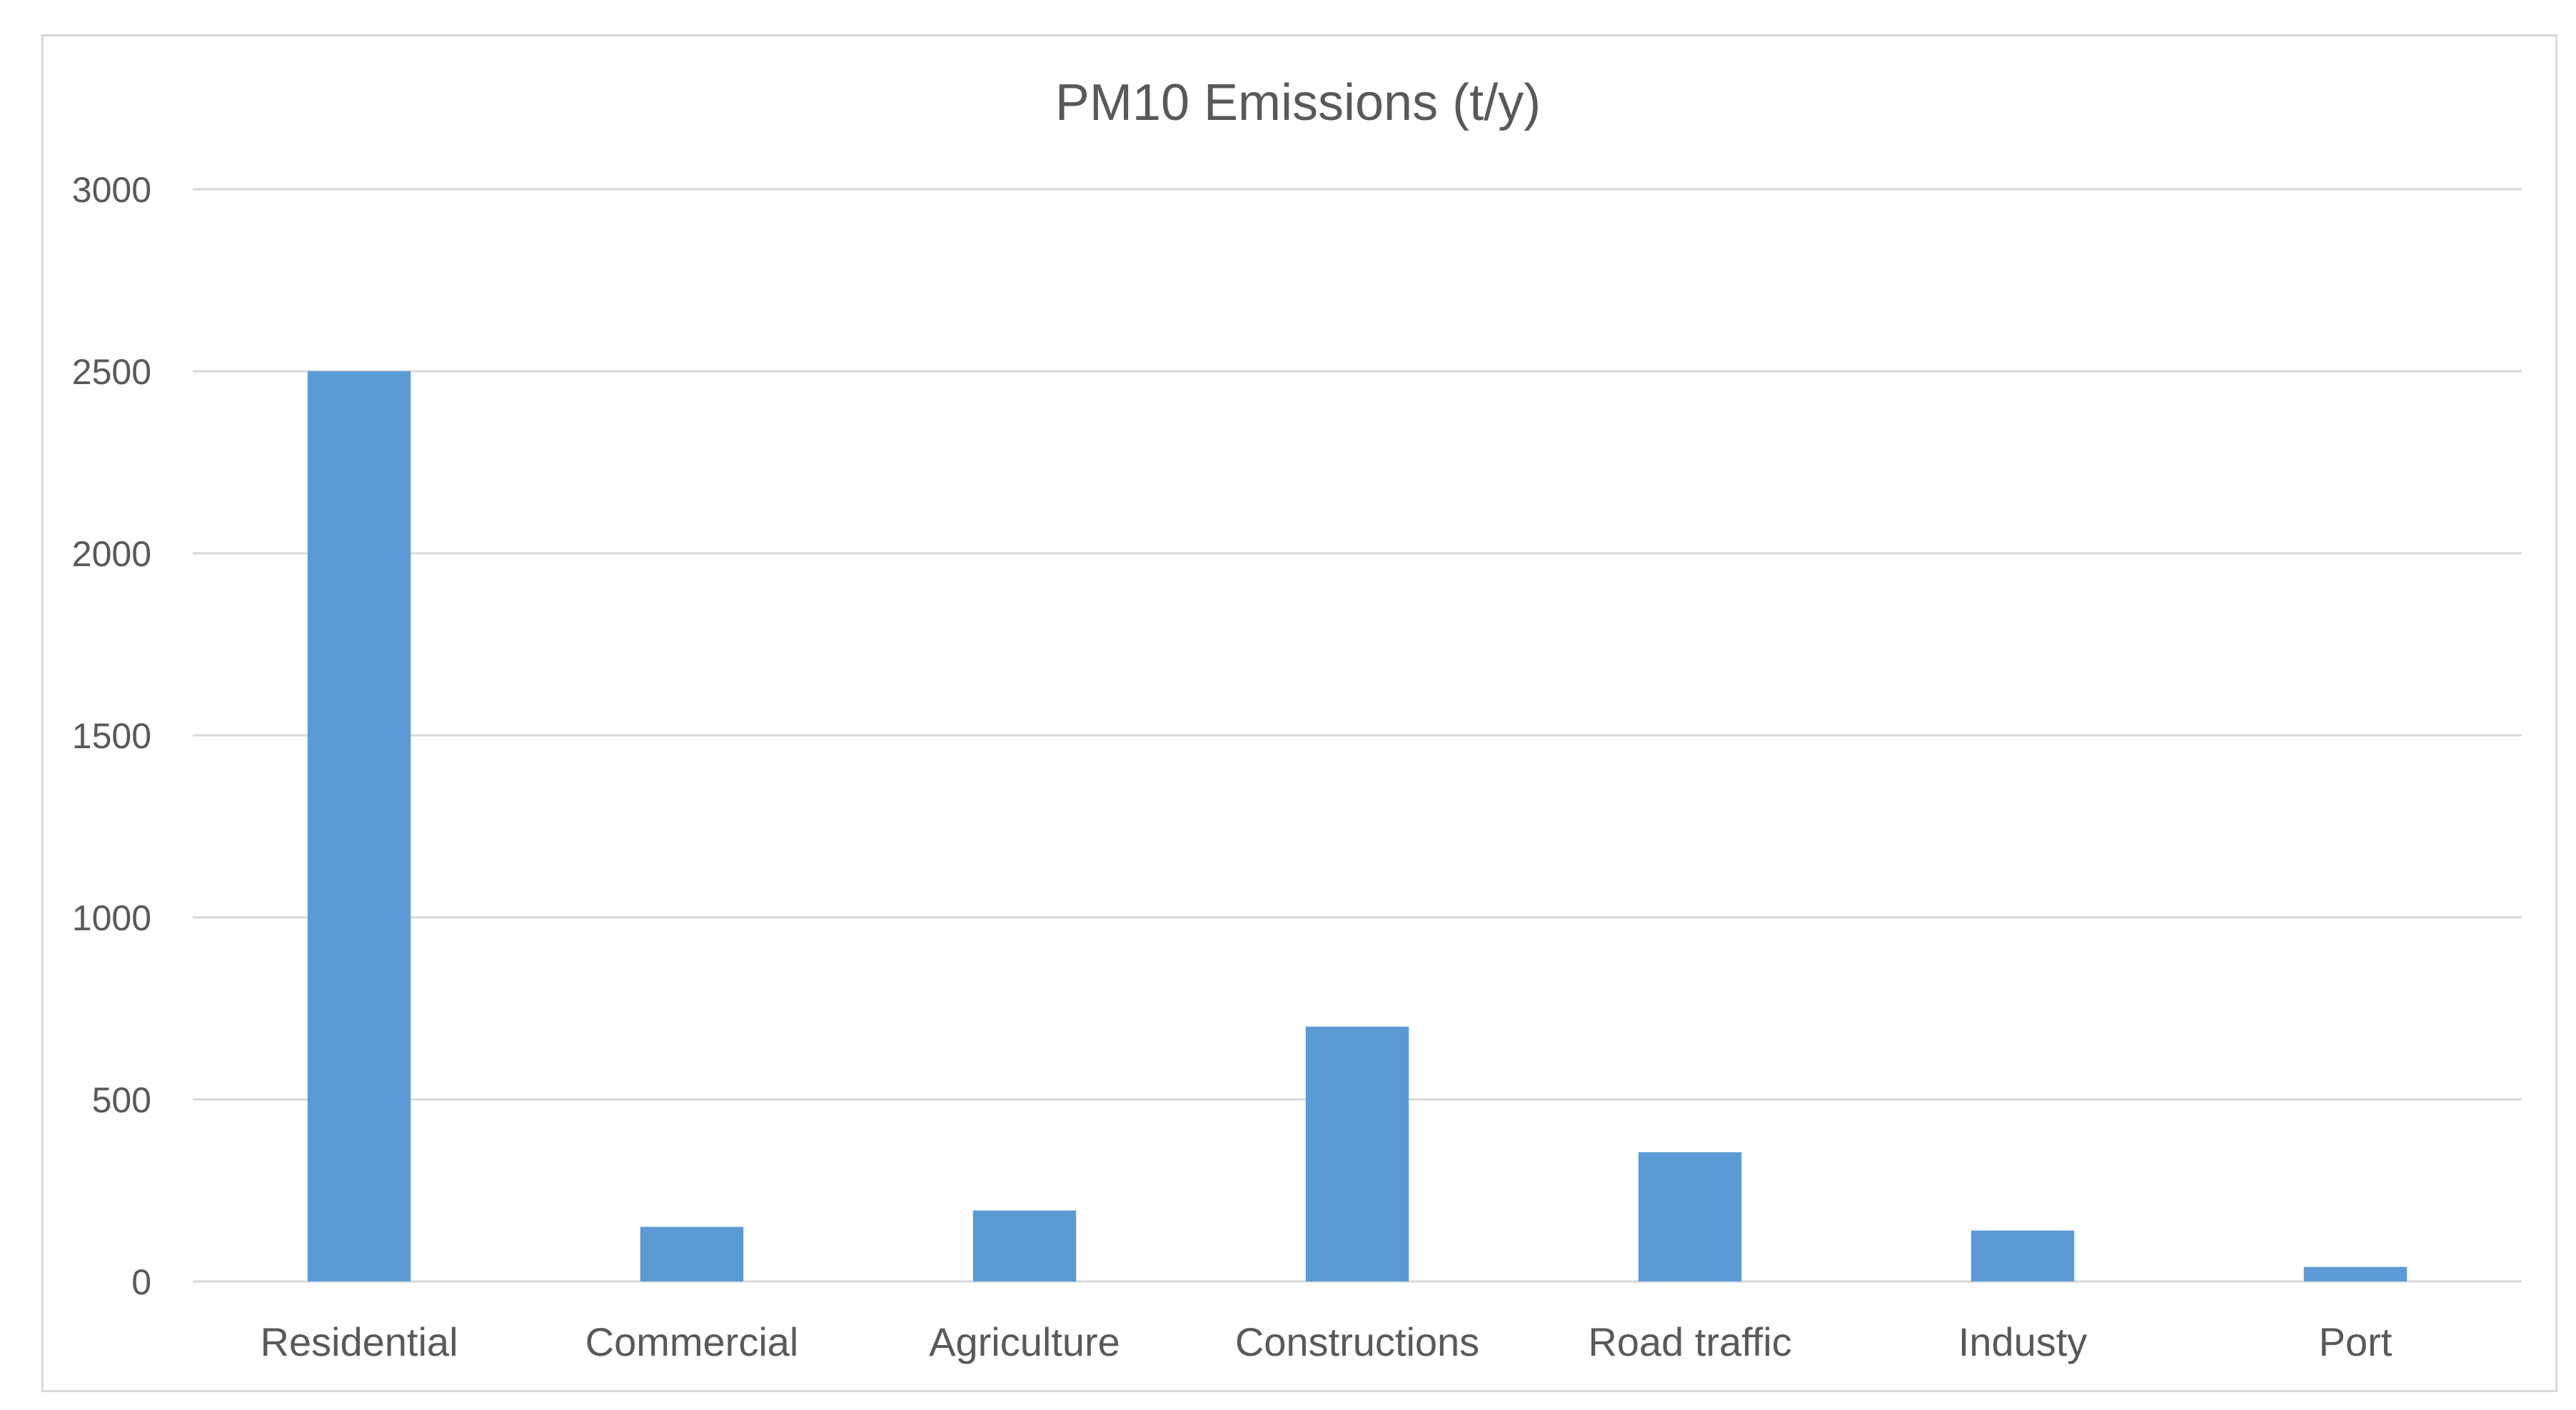  Describe the element at coordinates (1025, 1246) in the screenshot. I see `bar-agriculture` at that location.